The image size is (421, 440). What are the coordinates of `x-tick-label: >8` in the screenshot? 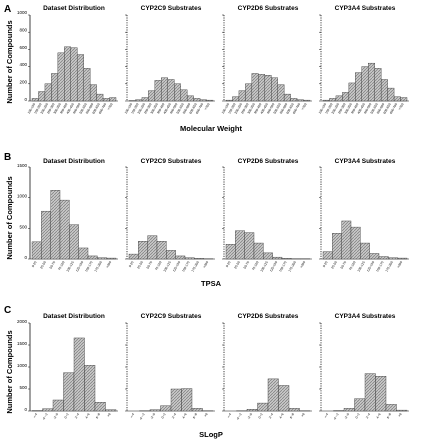 It's located at (205, 414).